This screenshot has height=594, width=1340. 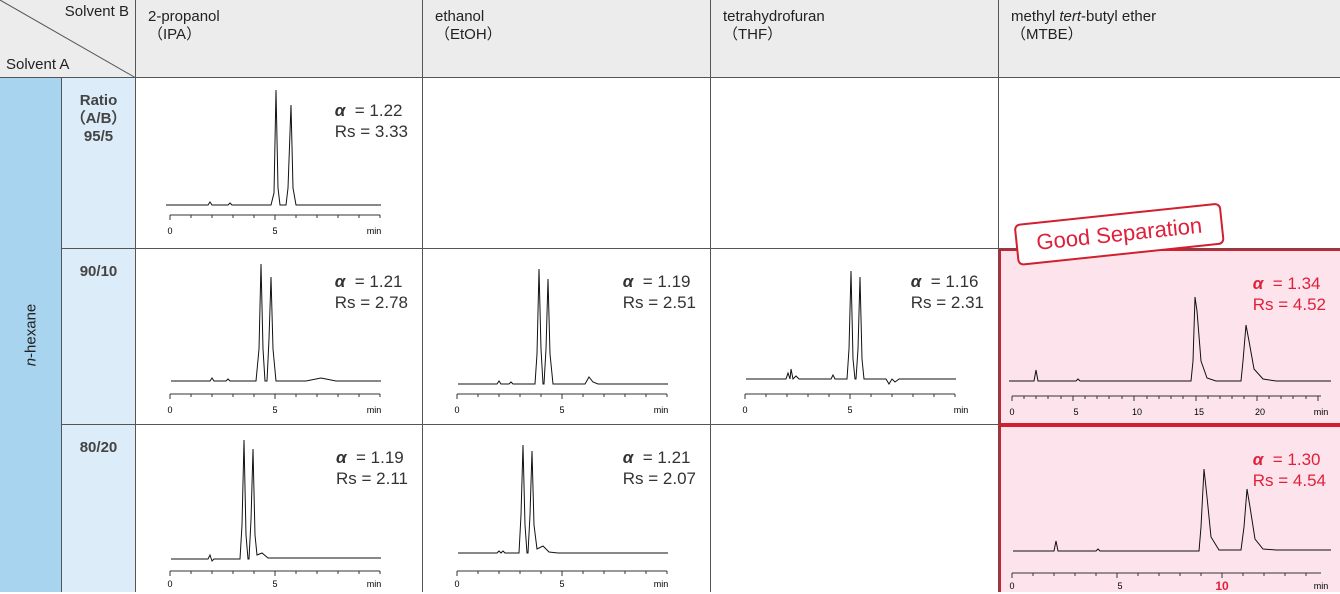 I want to click on stats: α = 1.22 Rs = 3.33, so click(x=371, y=121).